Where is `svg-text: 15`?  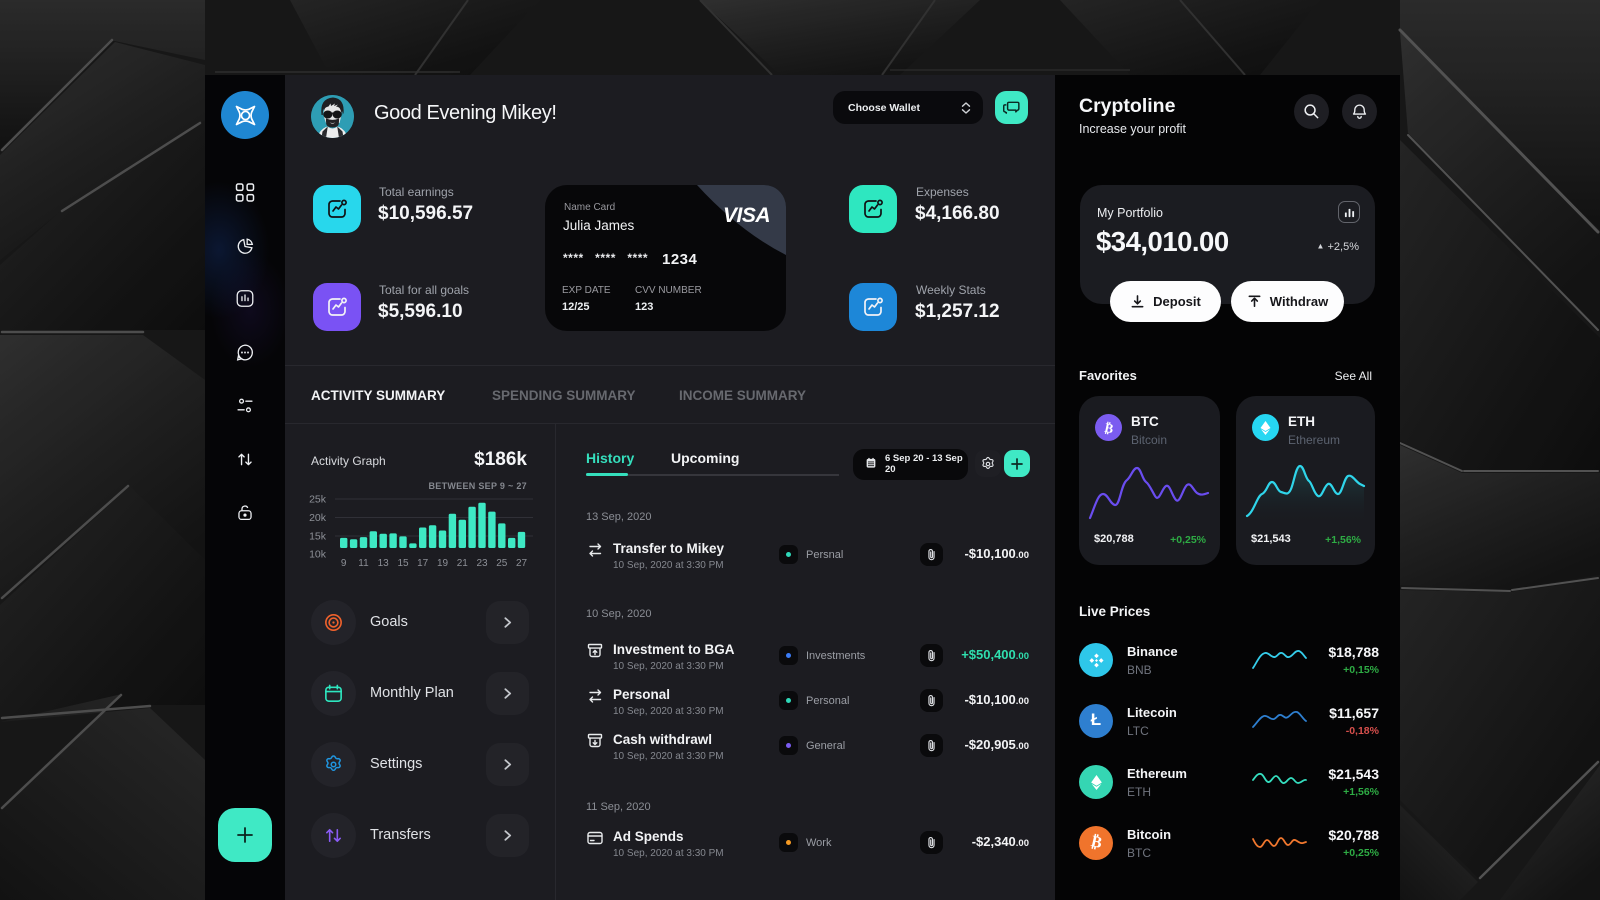 svg-text: 15 is located at coordinates (403, 563).